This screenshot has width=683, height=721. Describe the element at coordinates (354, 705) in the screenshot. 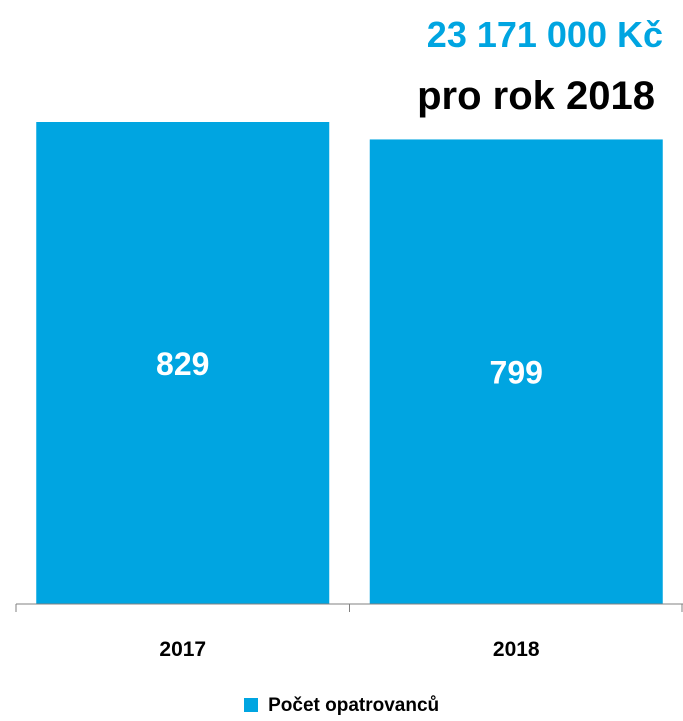

I see `legend-label: Počet opatrovanců` at that location.